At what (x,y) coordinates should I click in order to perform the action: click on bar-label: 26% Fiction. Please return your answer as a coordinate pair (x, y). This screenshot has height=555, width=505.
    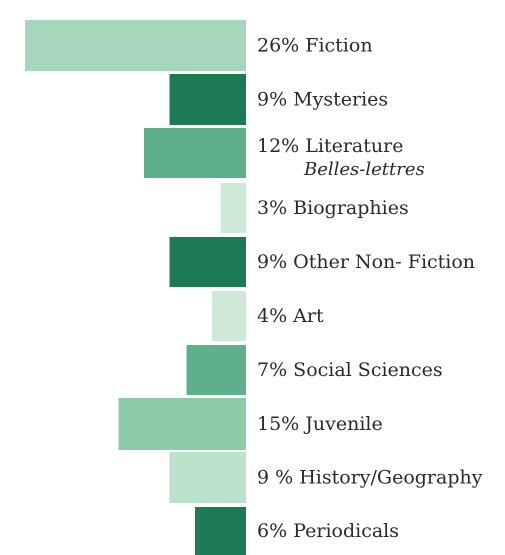
    Looking at the image, I should click on (315, 46).